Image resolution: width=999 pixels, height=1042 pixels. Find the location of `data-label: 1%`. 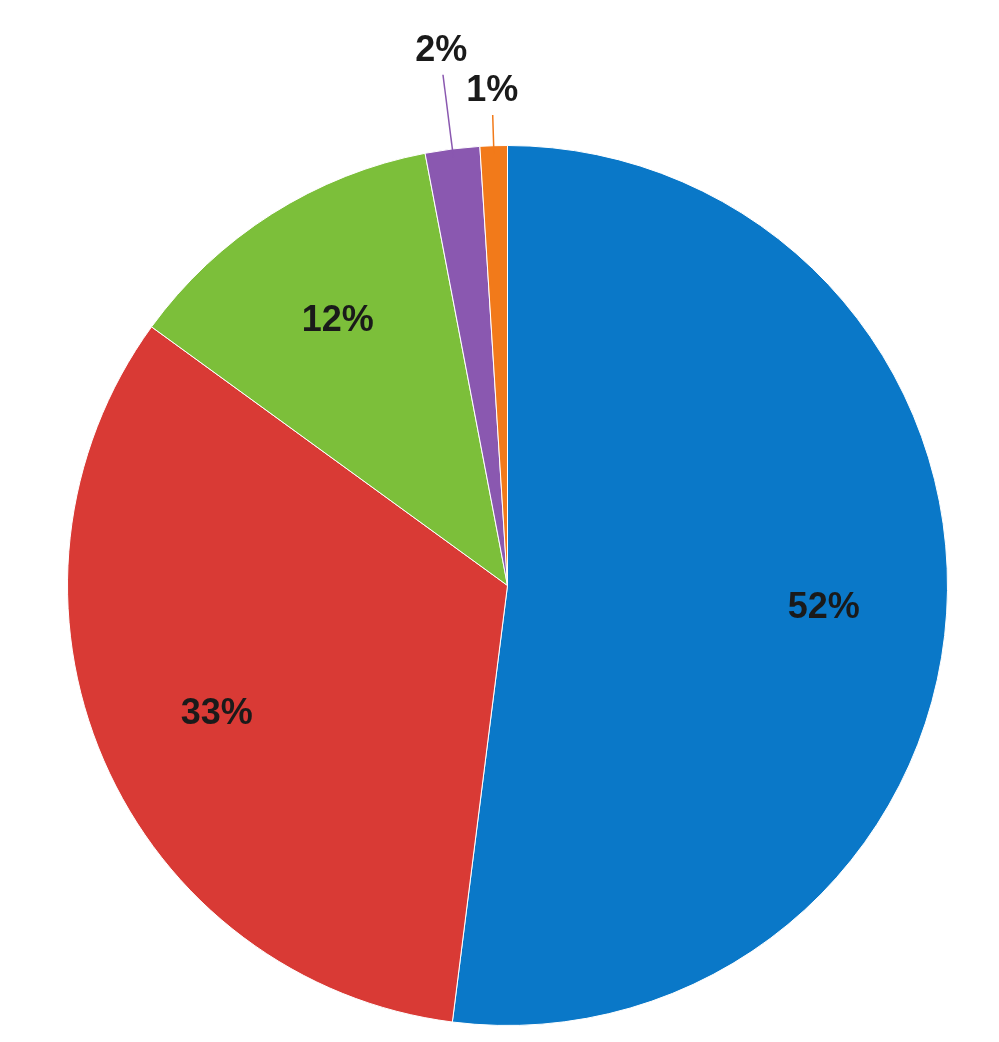

data-label: 1% is located at coordinates (492, 89).